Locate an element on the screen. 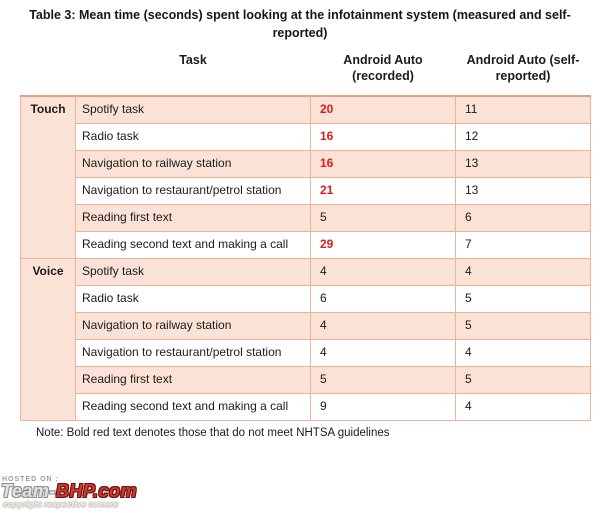 The width and height of the screenshot is (600, 513). section-label-touch: Touch is located at coordinates (48, 176).